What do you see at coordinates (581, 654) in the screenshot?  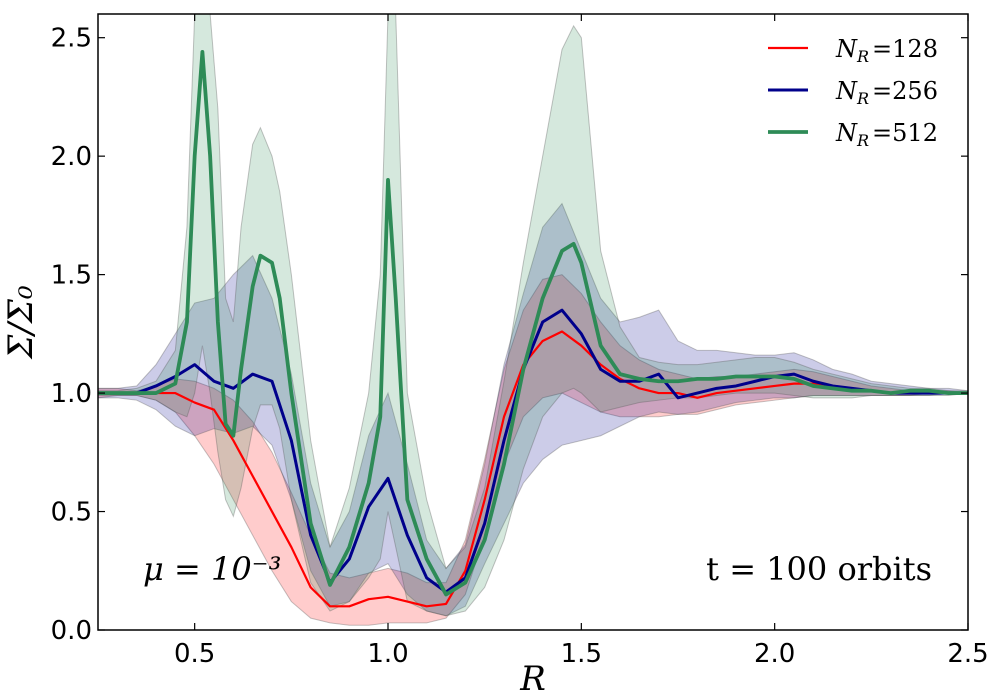 I see `x-tick-label: 1.5` at bounding box center [581, 654].